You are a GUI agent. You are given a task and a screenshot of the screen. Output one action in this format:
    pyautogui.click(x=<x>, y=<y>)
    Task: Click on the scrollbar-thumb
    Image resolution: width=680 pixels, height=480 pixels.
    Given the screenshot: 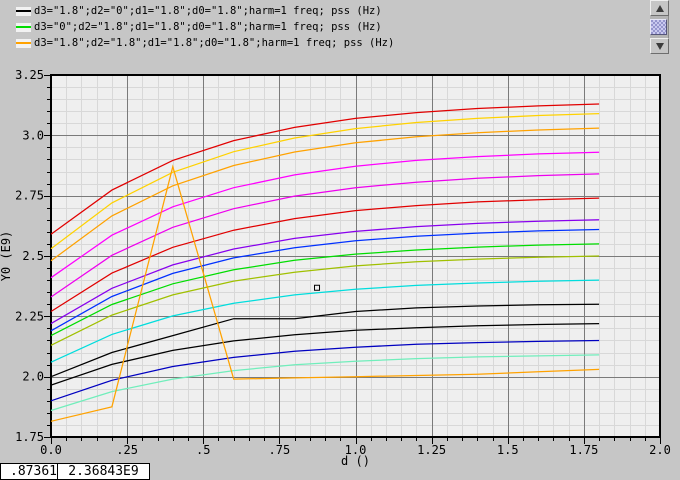 What is the action you would take?
    pyautogui.click(x=658, y=27)
    